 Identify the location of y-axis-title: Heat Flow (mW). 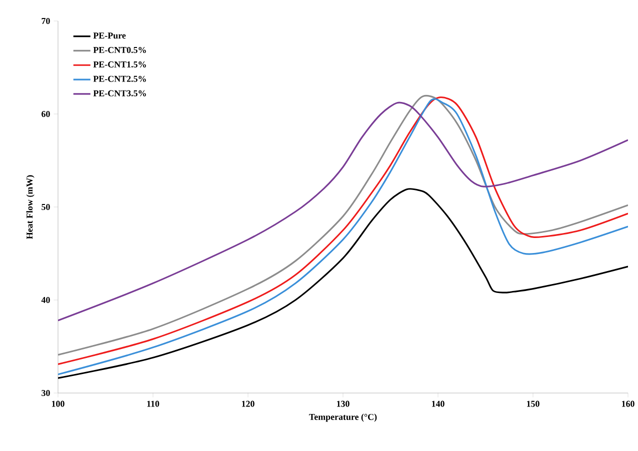
(30, 207).